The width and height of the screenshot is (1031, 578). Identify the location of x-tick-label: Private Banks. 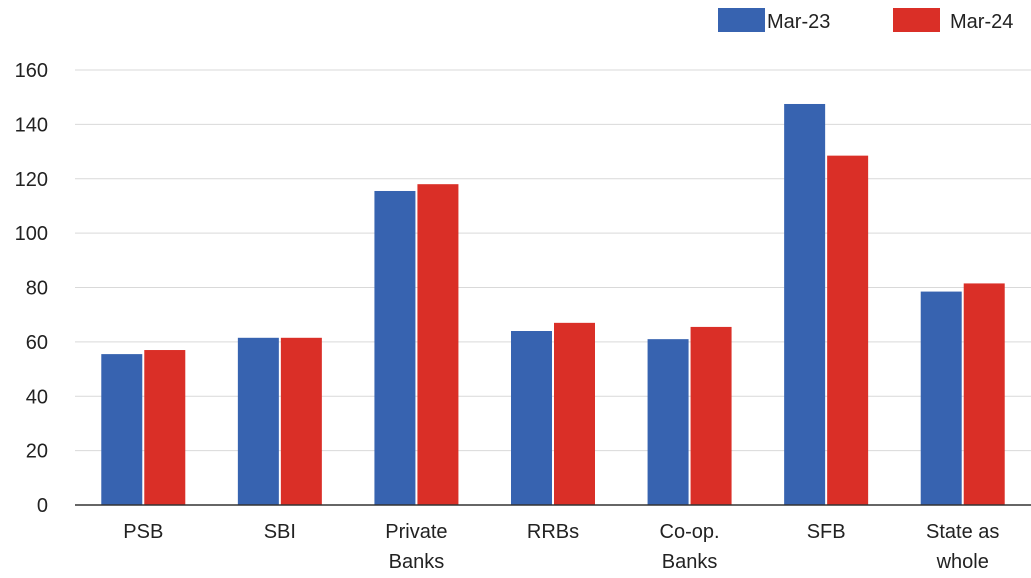
(416, 547).